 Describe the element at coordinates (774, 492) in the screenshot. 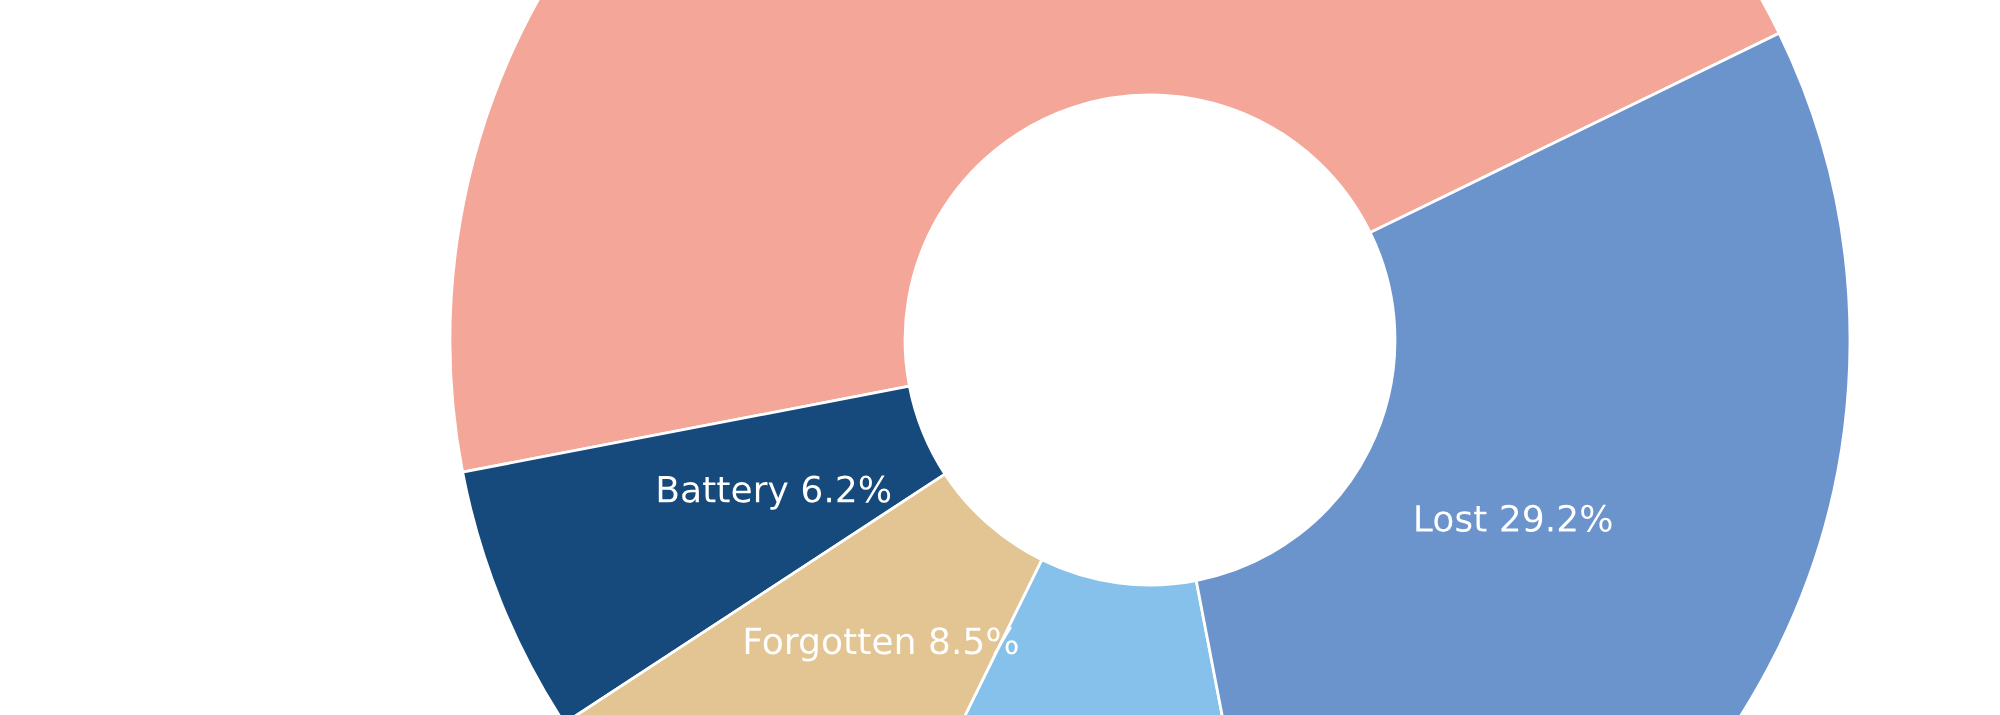

I see `slice-label: Battery 6.2%` at that location.